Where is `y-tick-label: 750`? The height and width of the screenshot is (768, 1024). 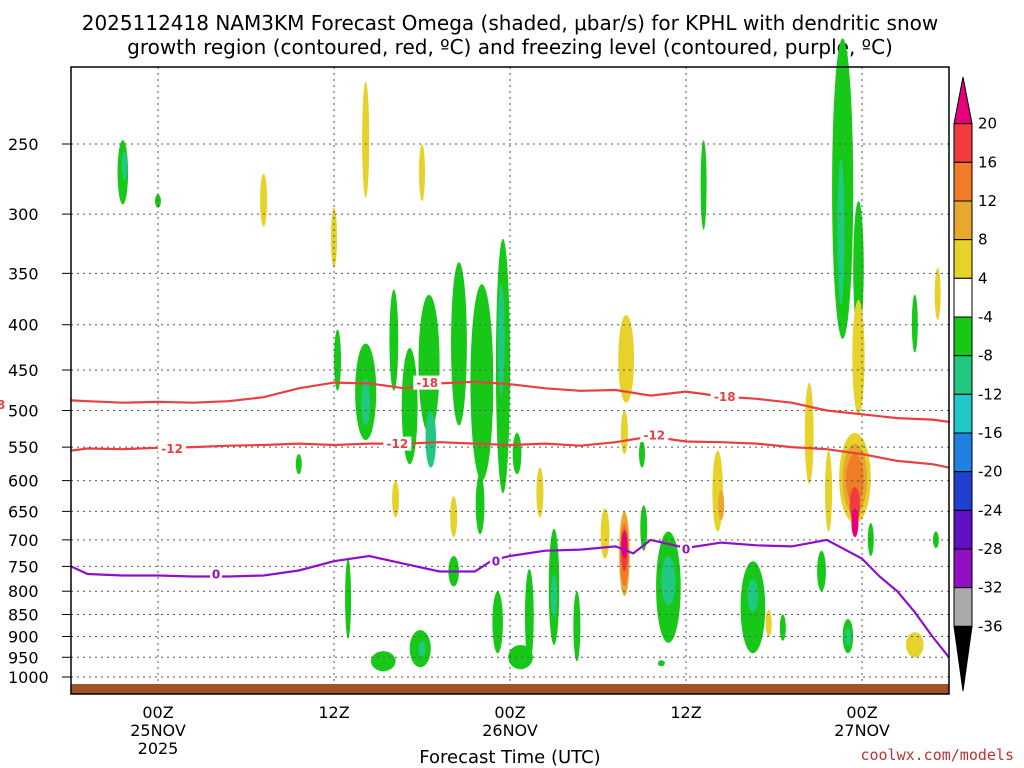
y-tick-label: 750 is located at coordinates (23, 566).